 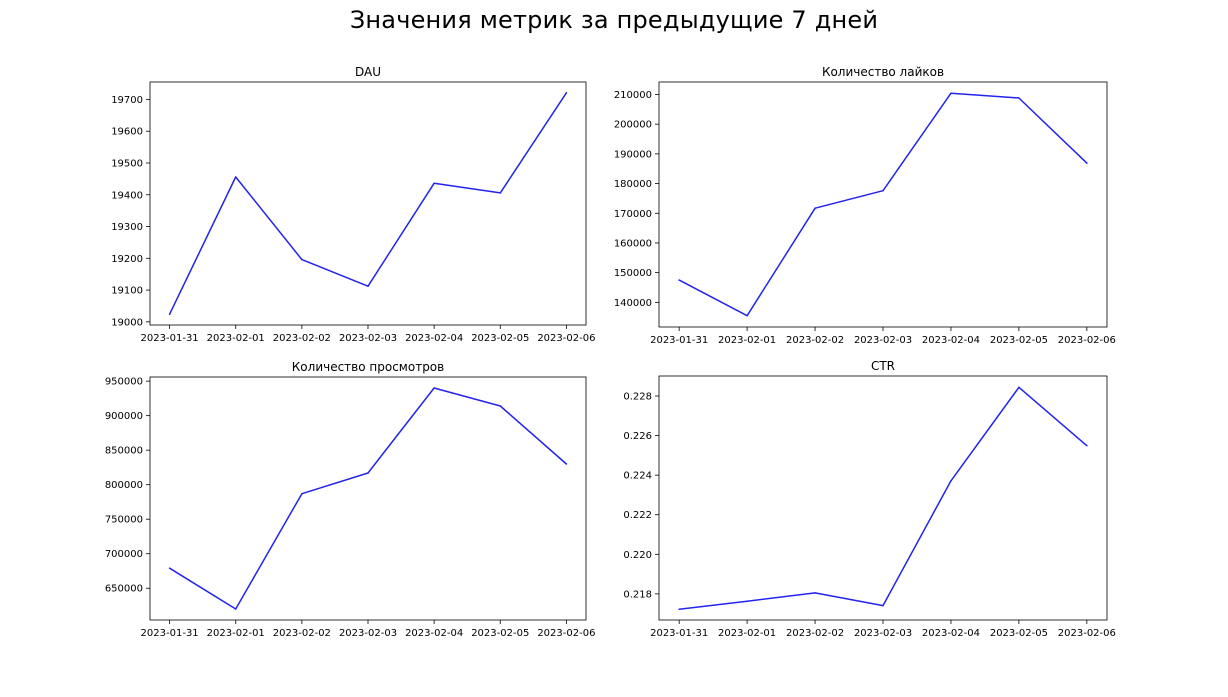 I want to click on chart-title: CTR, so click(x=883, y=366).